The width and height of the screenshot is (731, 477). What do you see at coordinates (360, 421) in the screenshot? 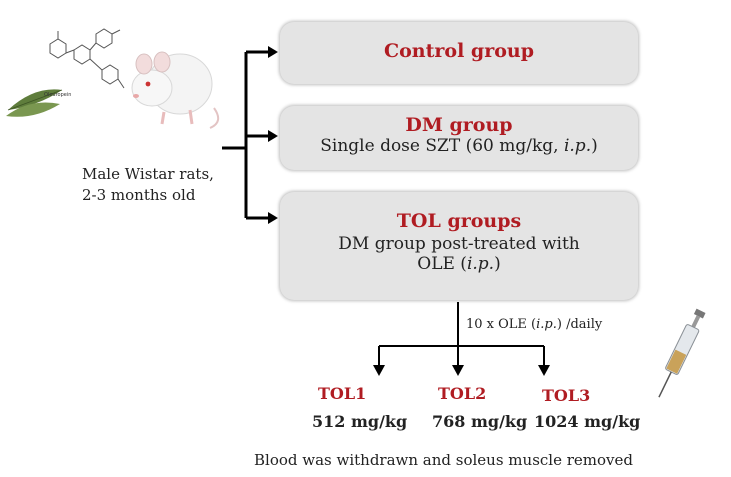
I see `tol1-dose: 512 mg/kg` at bounding box center [360, 421].